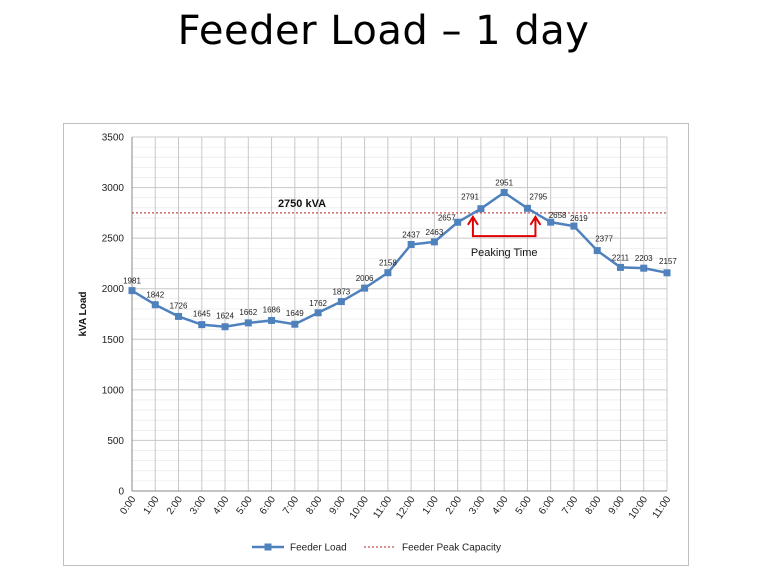  What do you see at coordinates (113, 289) in the screenshot?
I see `y-tick-label: 2000` at bounding box center [113, 289].